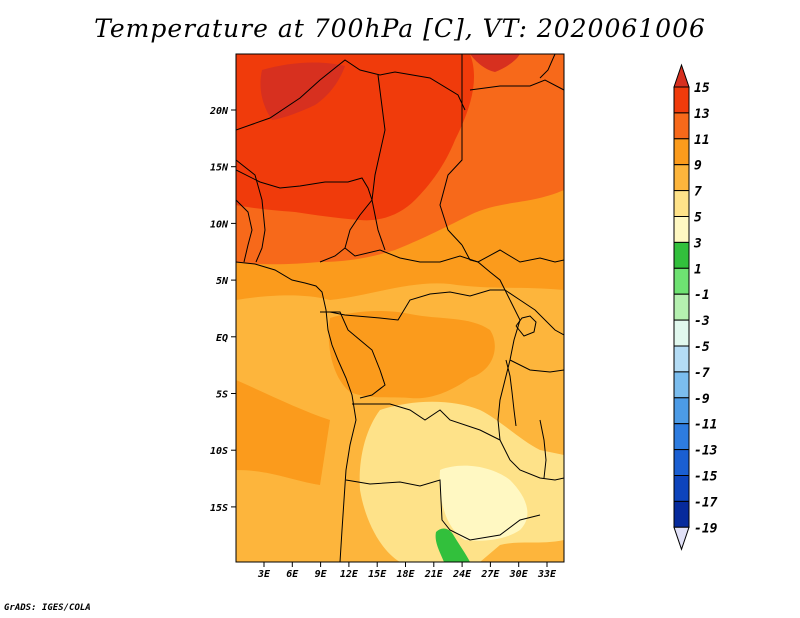 Image resolution: width=800 pixels, height=618 pixels. Describe the element at coordinates (534, 312) in the screenshot. I see `border-ethiopia-kenya` at that location.